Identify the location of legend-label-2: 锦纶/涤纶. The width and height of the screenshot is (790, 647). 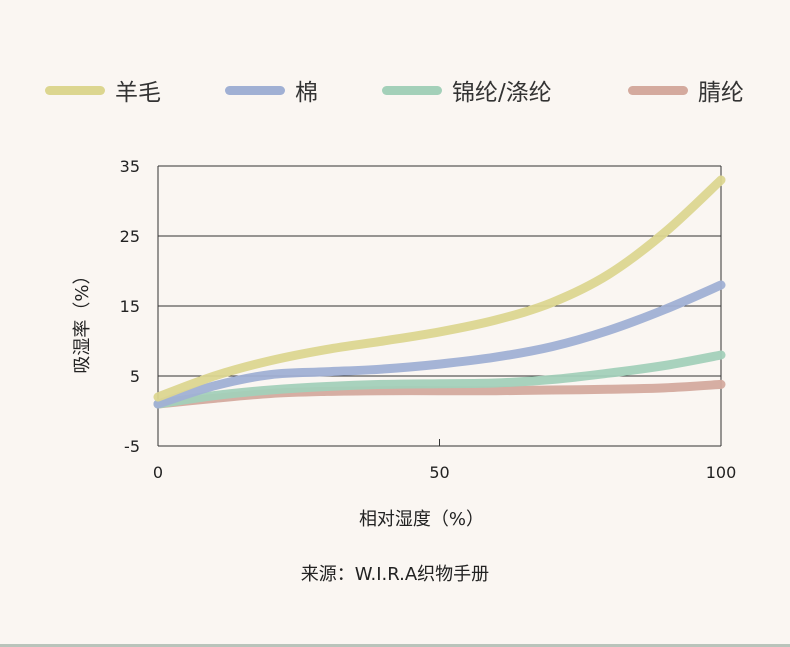
(502, 93).